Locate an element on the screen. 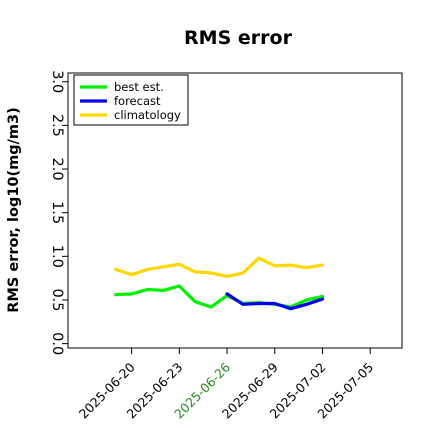 The height and width of the screenshot is (440, 440). y-axis-label: RMS error, log10(mg/m3) is located at coordinates (14, 210).